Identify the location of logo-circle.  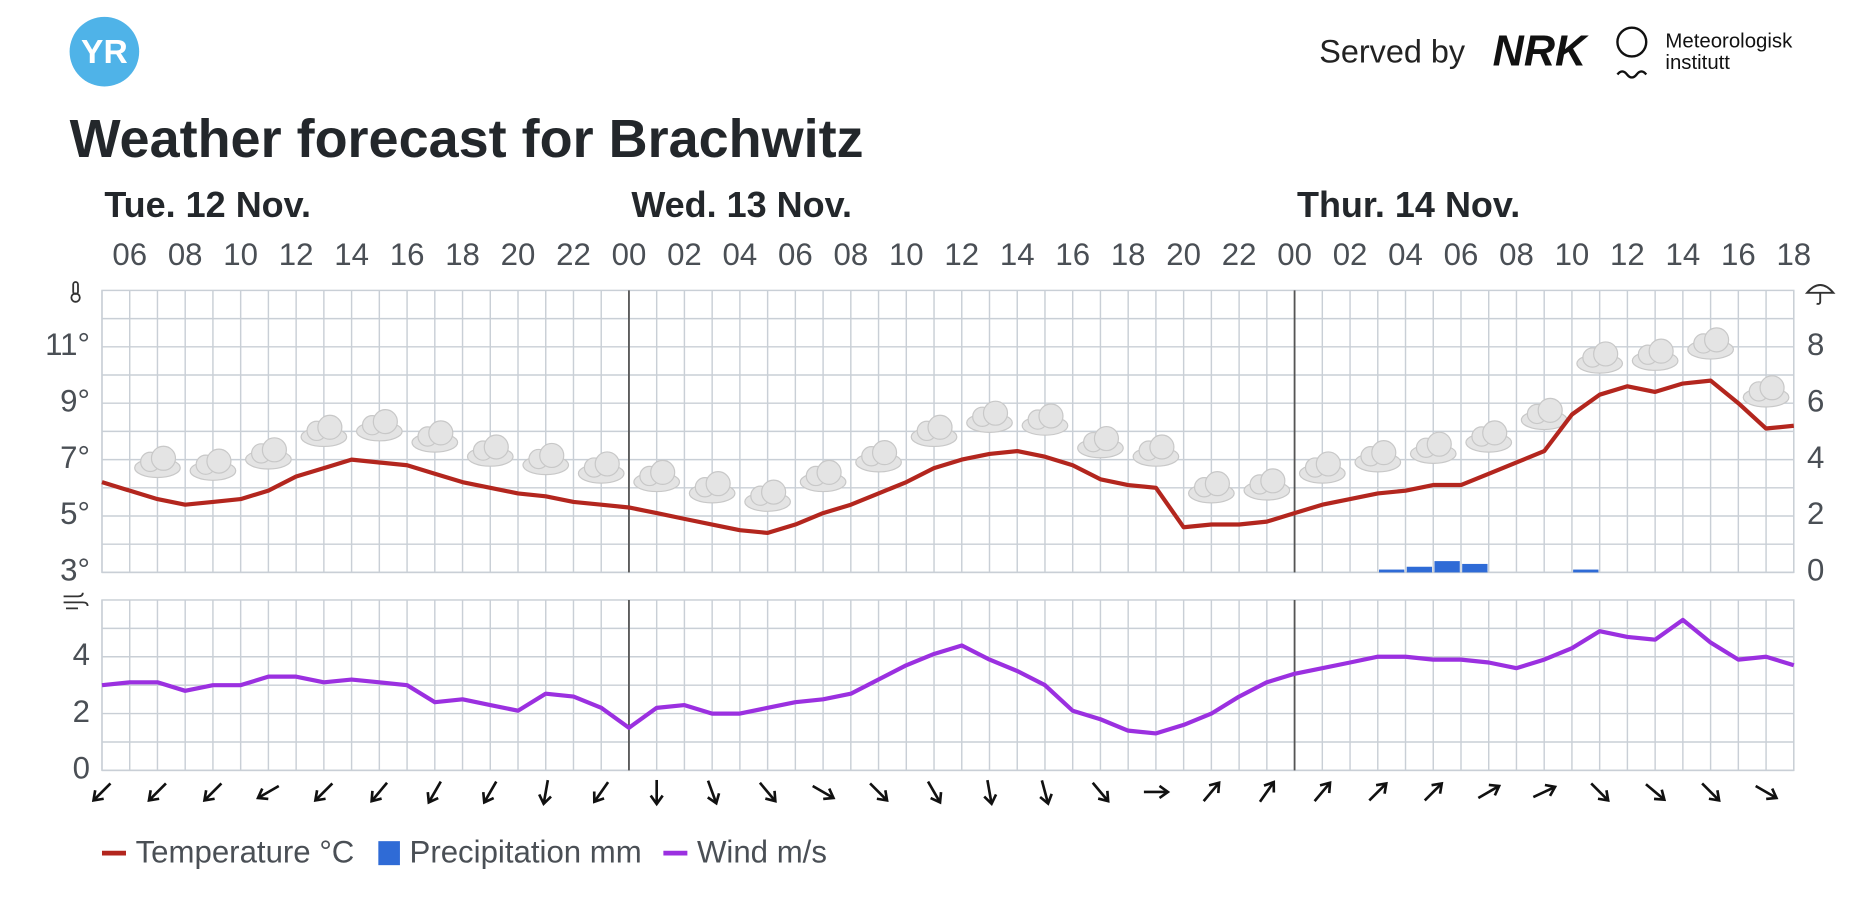
(104, 51).